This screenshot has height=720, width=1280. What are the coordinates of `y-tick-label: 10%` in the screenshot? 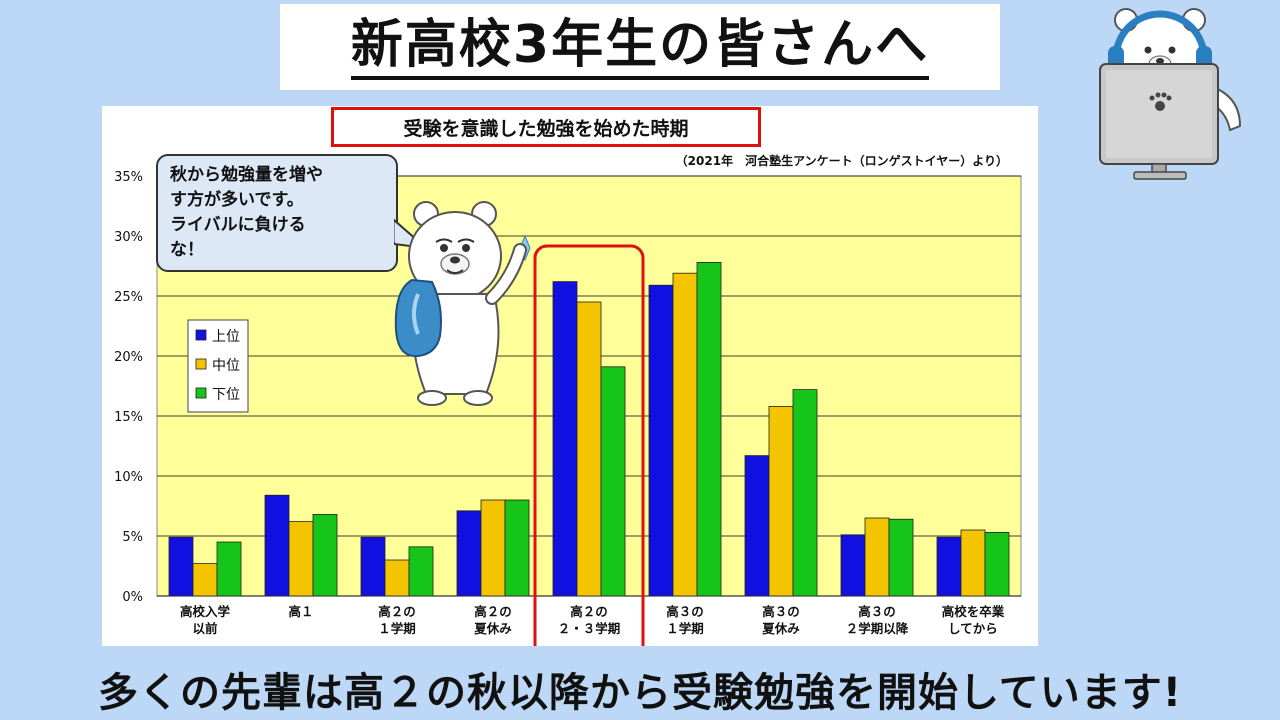 It's located at (128, 477).